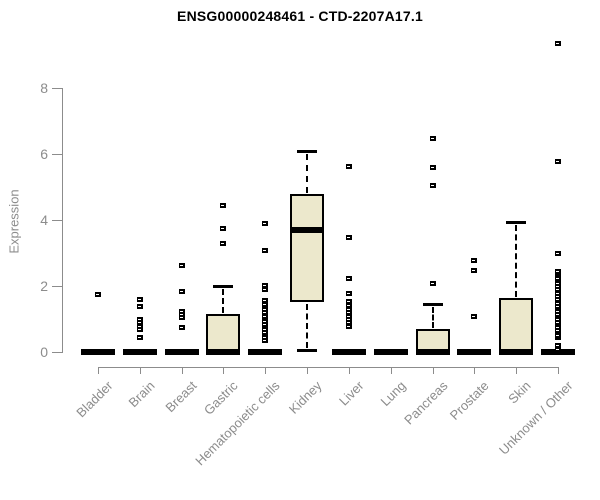 The height and width of the screenshot is (500, 600). What do you see at coordinates (300, 16) in the screenshot?
I see `chart-title: ENSG00000248461 - CTD-2207A17.1` at bounding box center [300, 16].